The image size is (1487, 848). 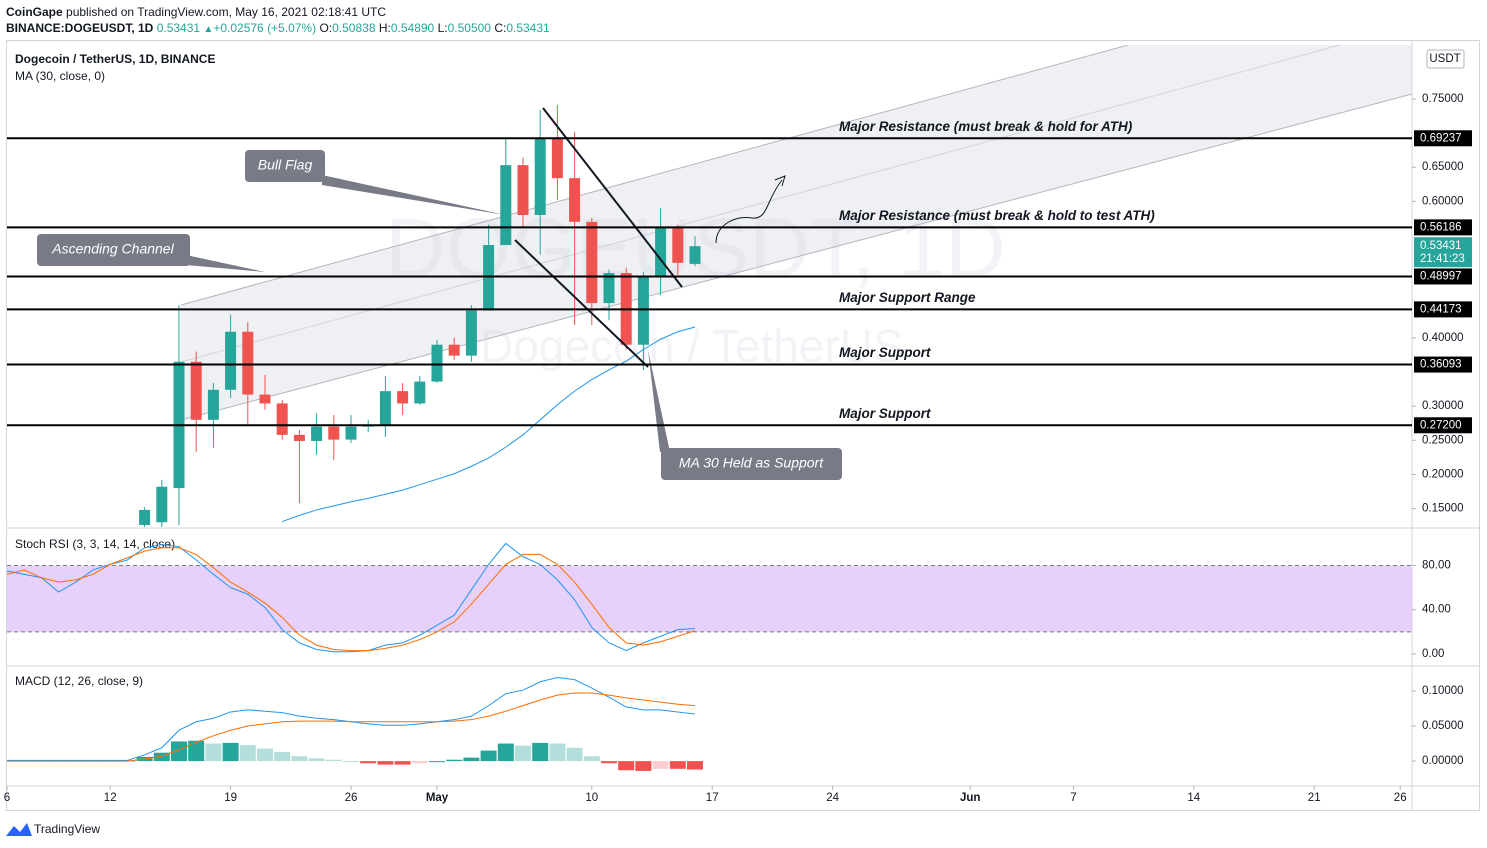 I want to click on symbol: BINANCE:DOGEUSDT, 1D, so click(x=80, y=28).